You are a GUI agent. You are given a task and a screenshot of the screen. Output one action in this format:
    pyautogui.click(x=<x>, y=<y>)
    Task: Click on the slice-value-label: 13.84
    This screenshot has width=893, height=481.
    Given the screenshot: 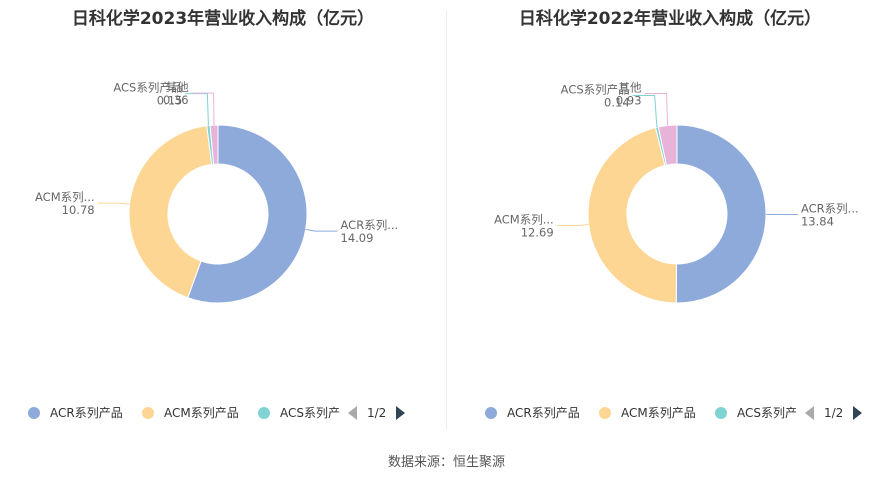 What is the action you would take?
    pyautogui.click(x=817, y=221)
    